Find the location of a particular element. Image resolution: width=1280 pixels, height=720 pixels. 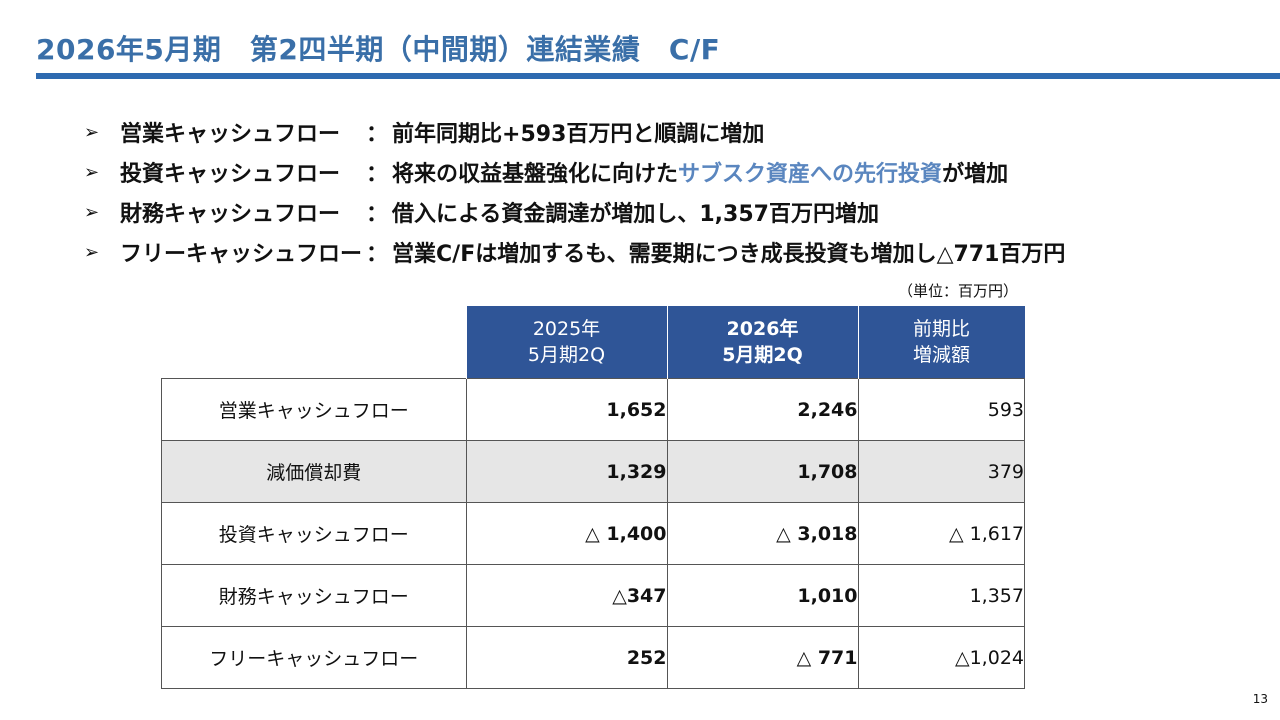

bullet-text: 将来の収益基盤強化に向けた is located at coordinates (535, 174).